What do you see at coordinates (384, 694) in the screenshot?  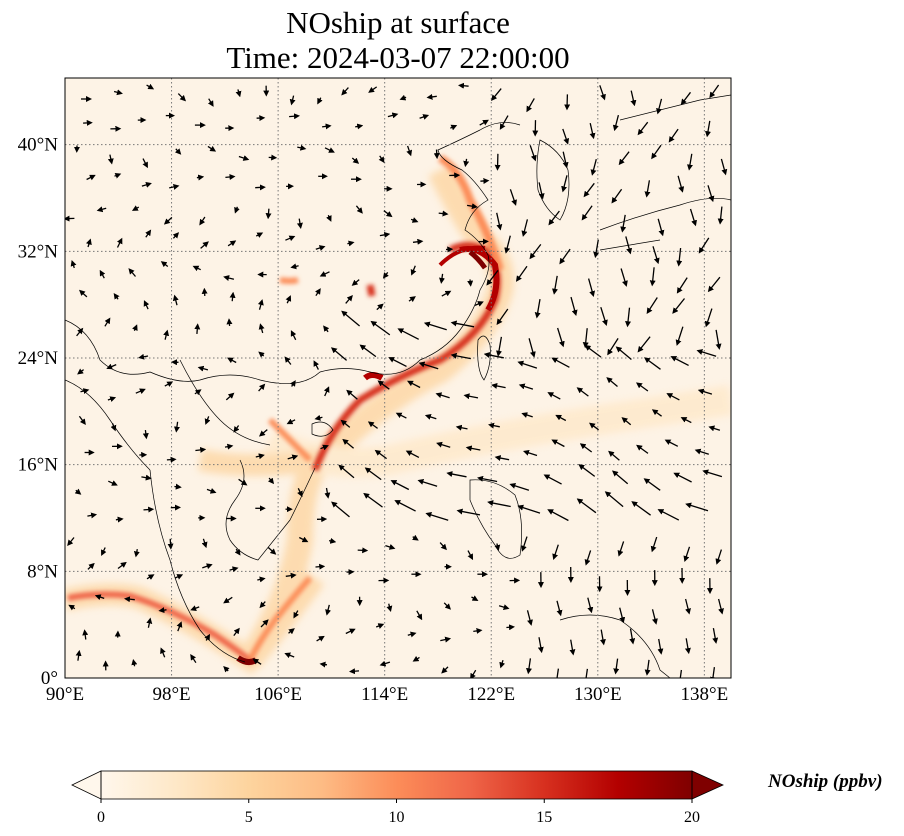 I see `lon-tick-114: 114°E` at bounding box center [384, 694].